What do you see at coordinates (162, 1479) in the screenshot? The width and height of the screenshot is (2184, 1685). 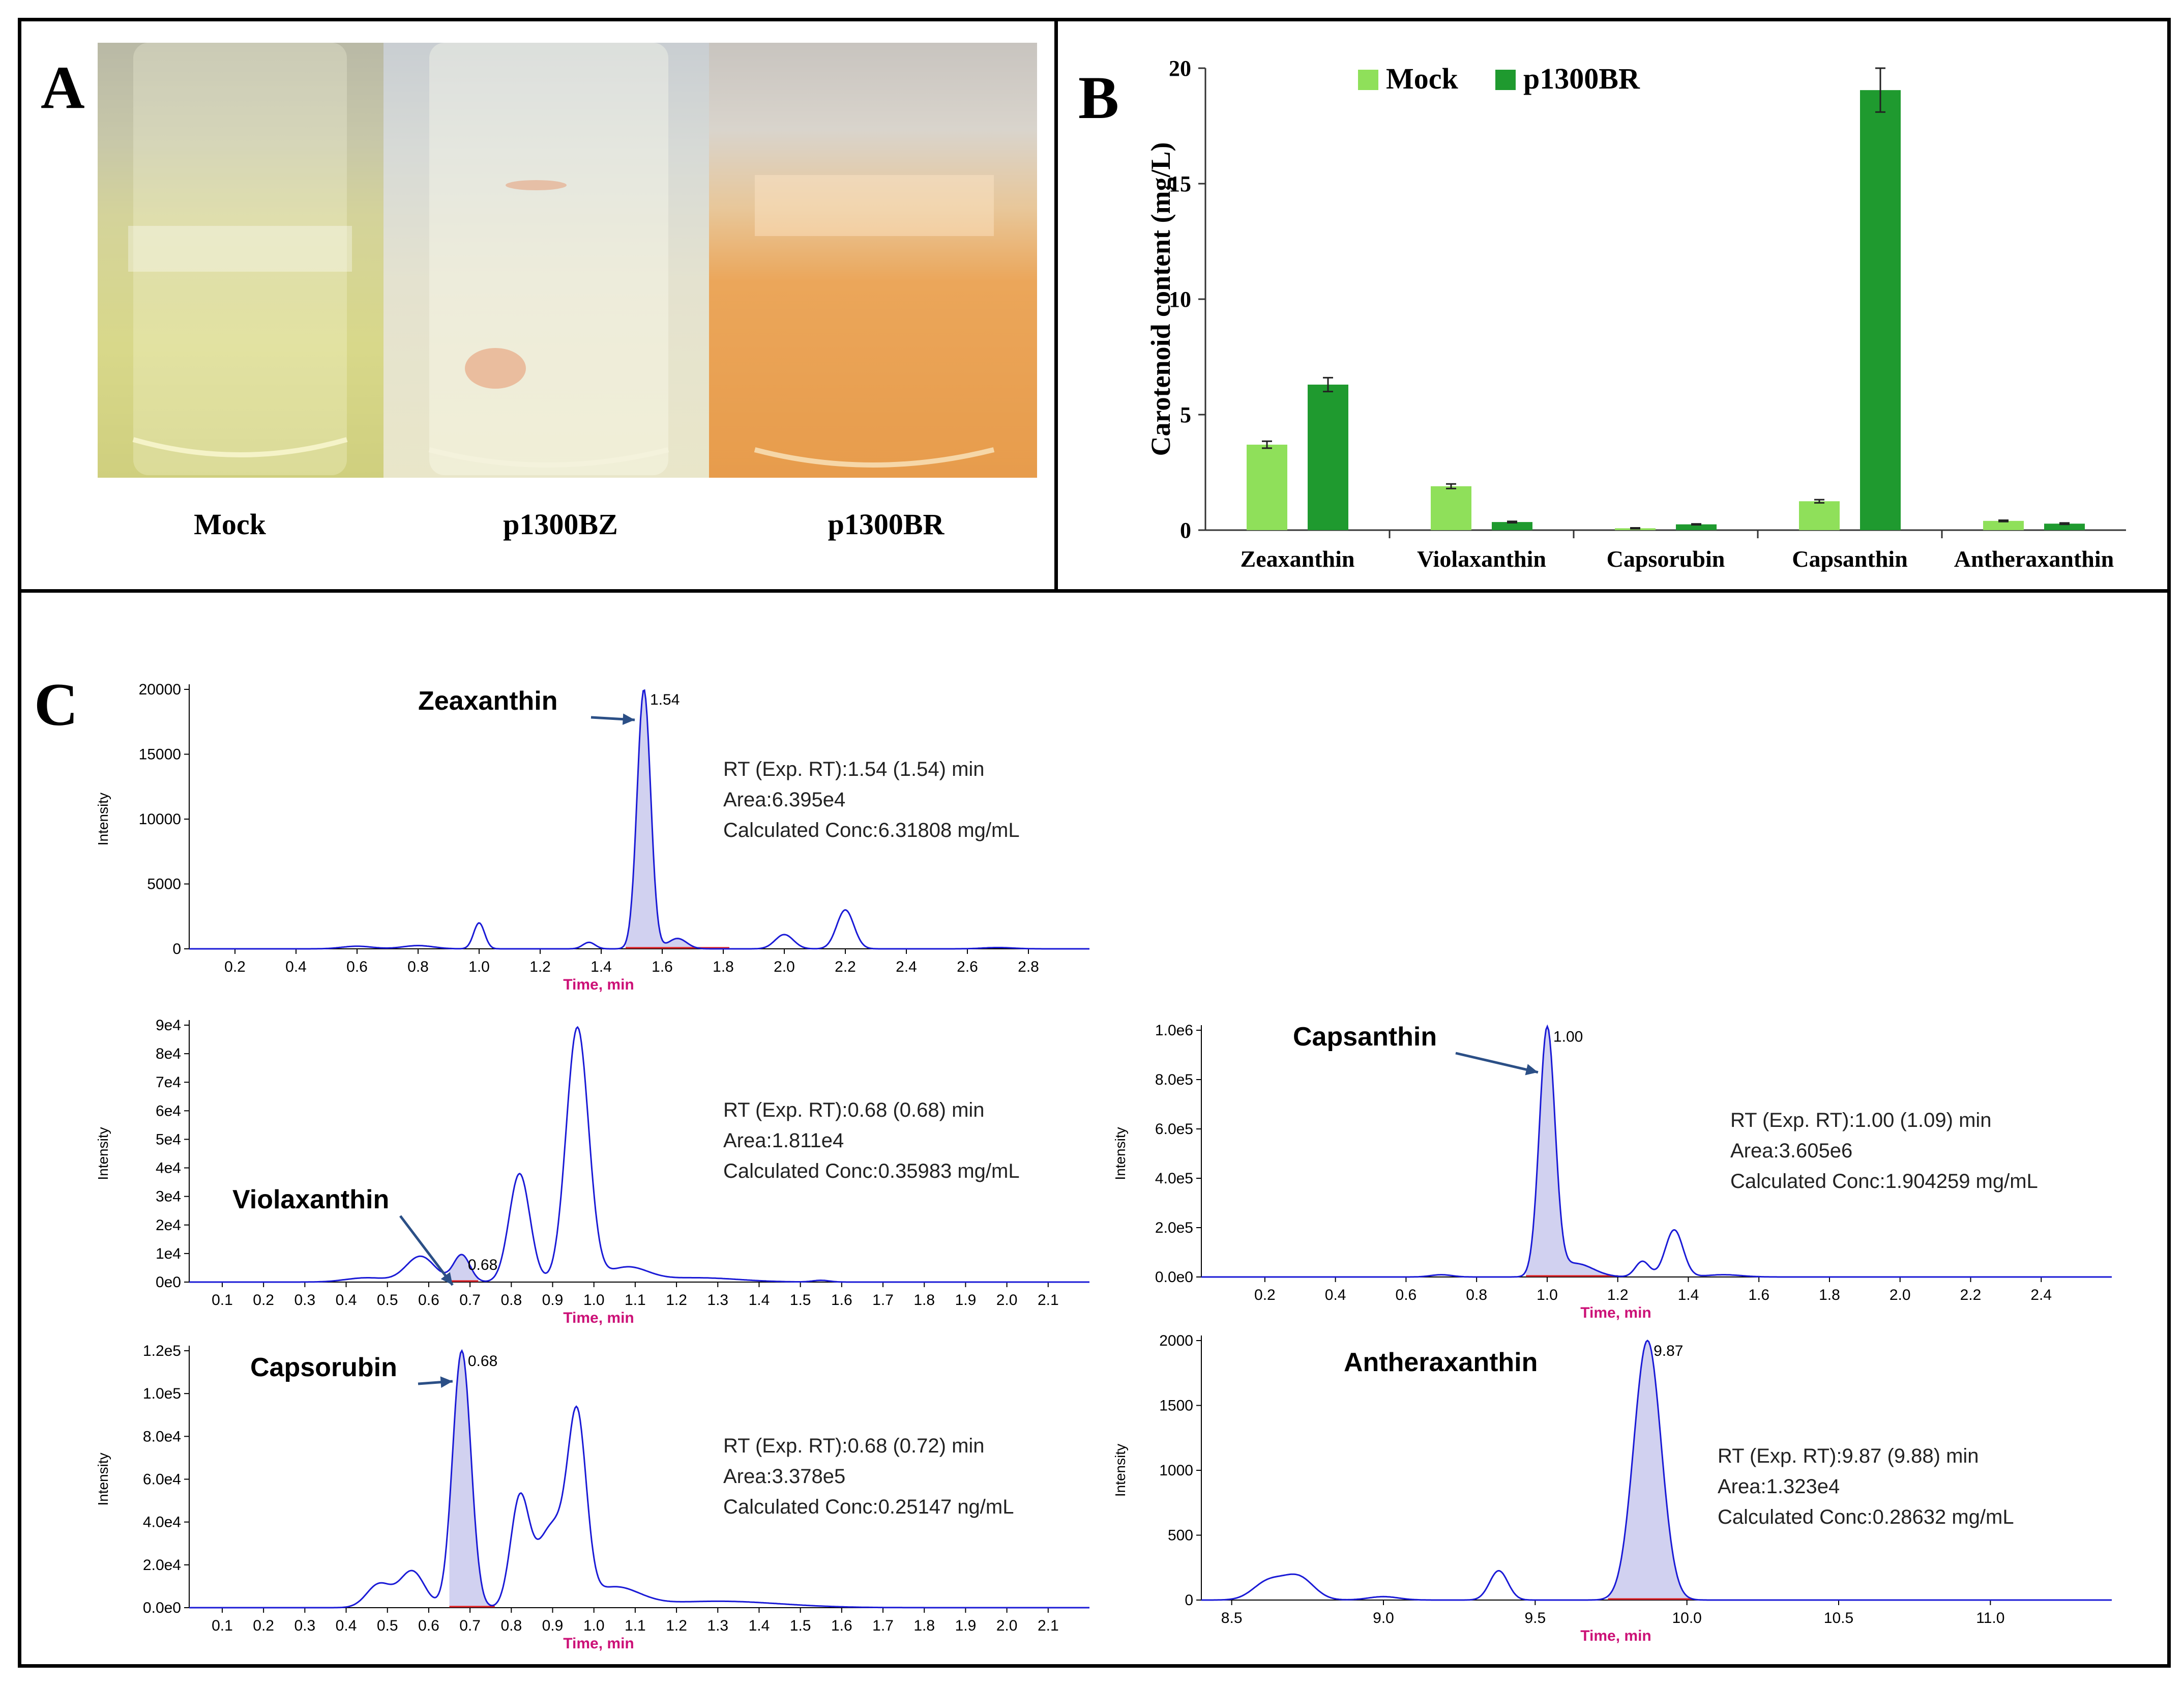 I see `y-tick-label: 6.0e4` at bounding box center [162, 1479].